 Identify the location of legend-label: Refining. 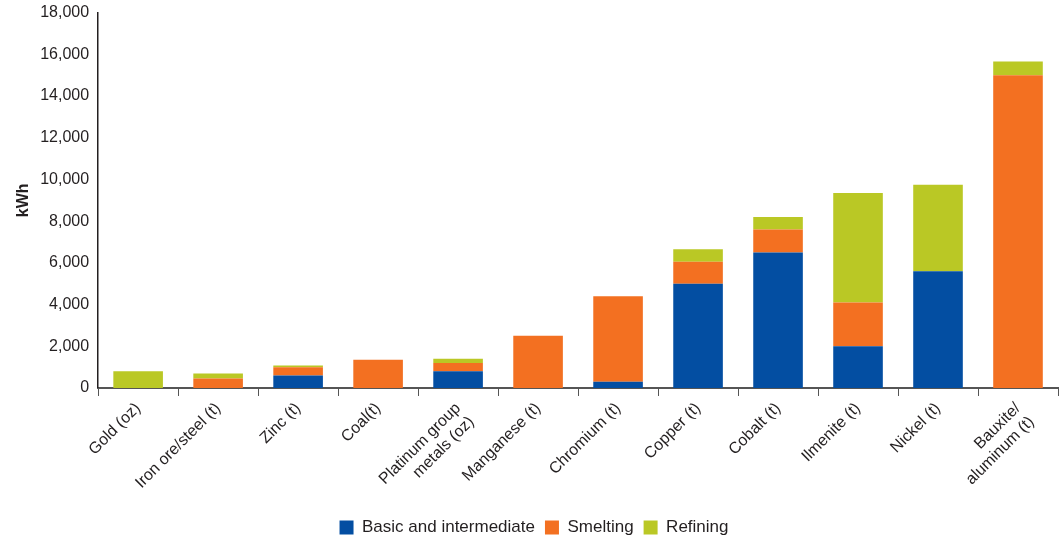
(697, 527).